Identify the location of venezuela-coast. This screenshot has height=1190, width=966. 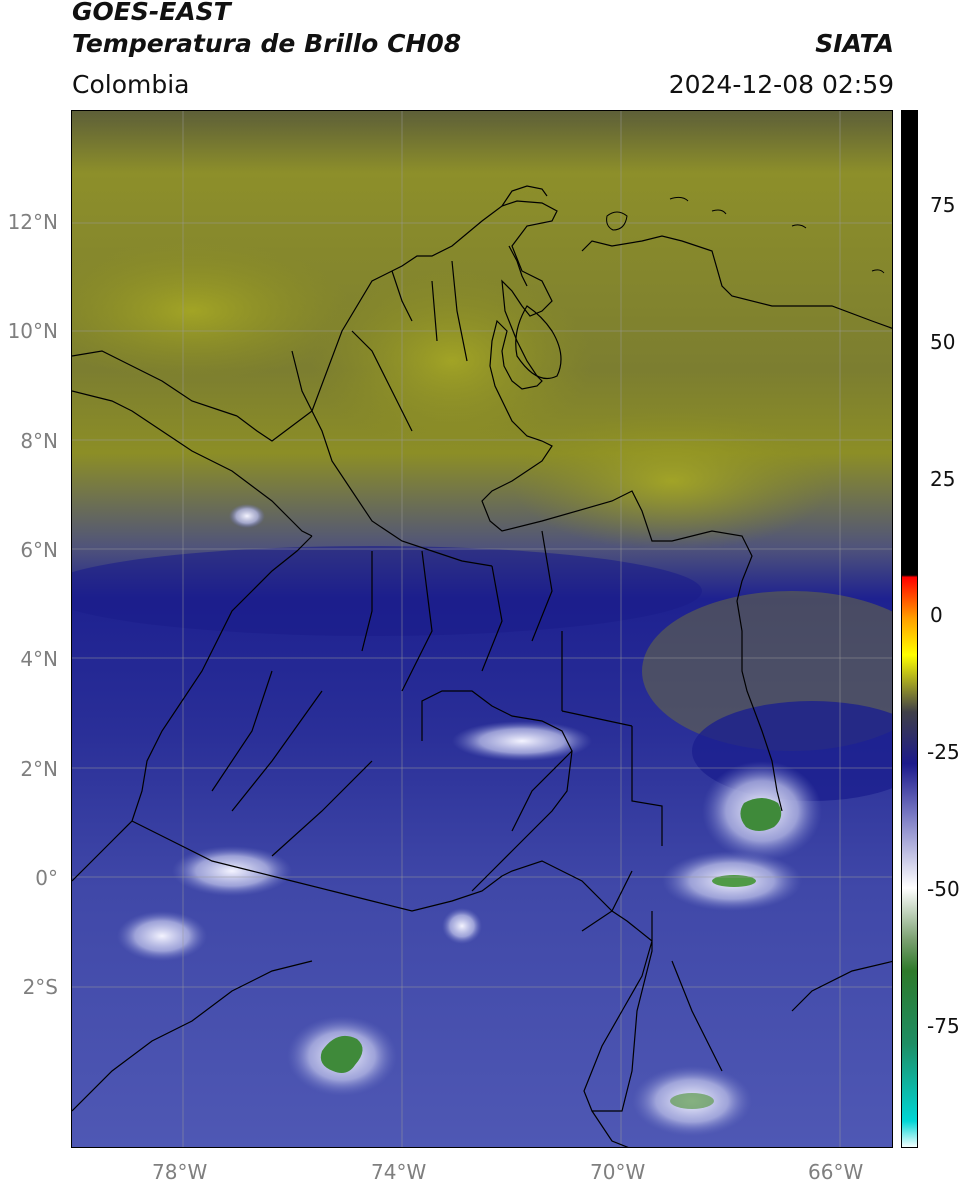
(696, 257).